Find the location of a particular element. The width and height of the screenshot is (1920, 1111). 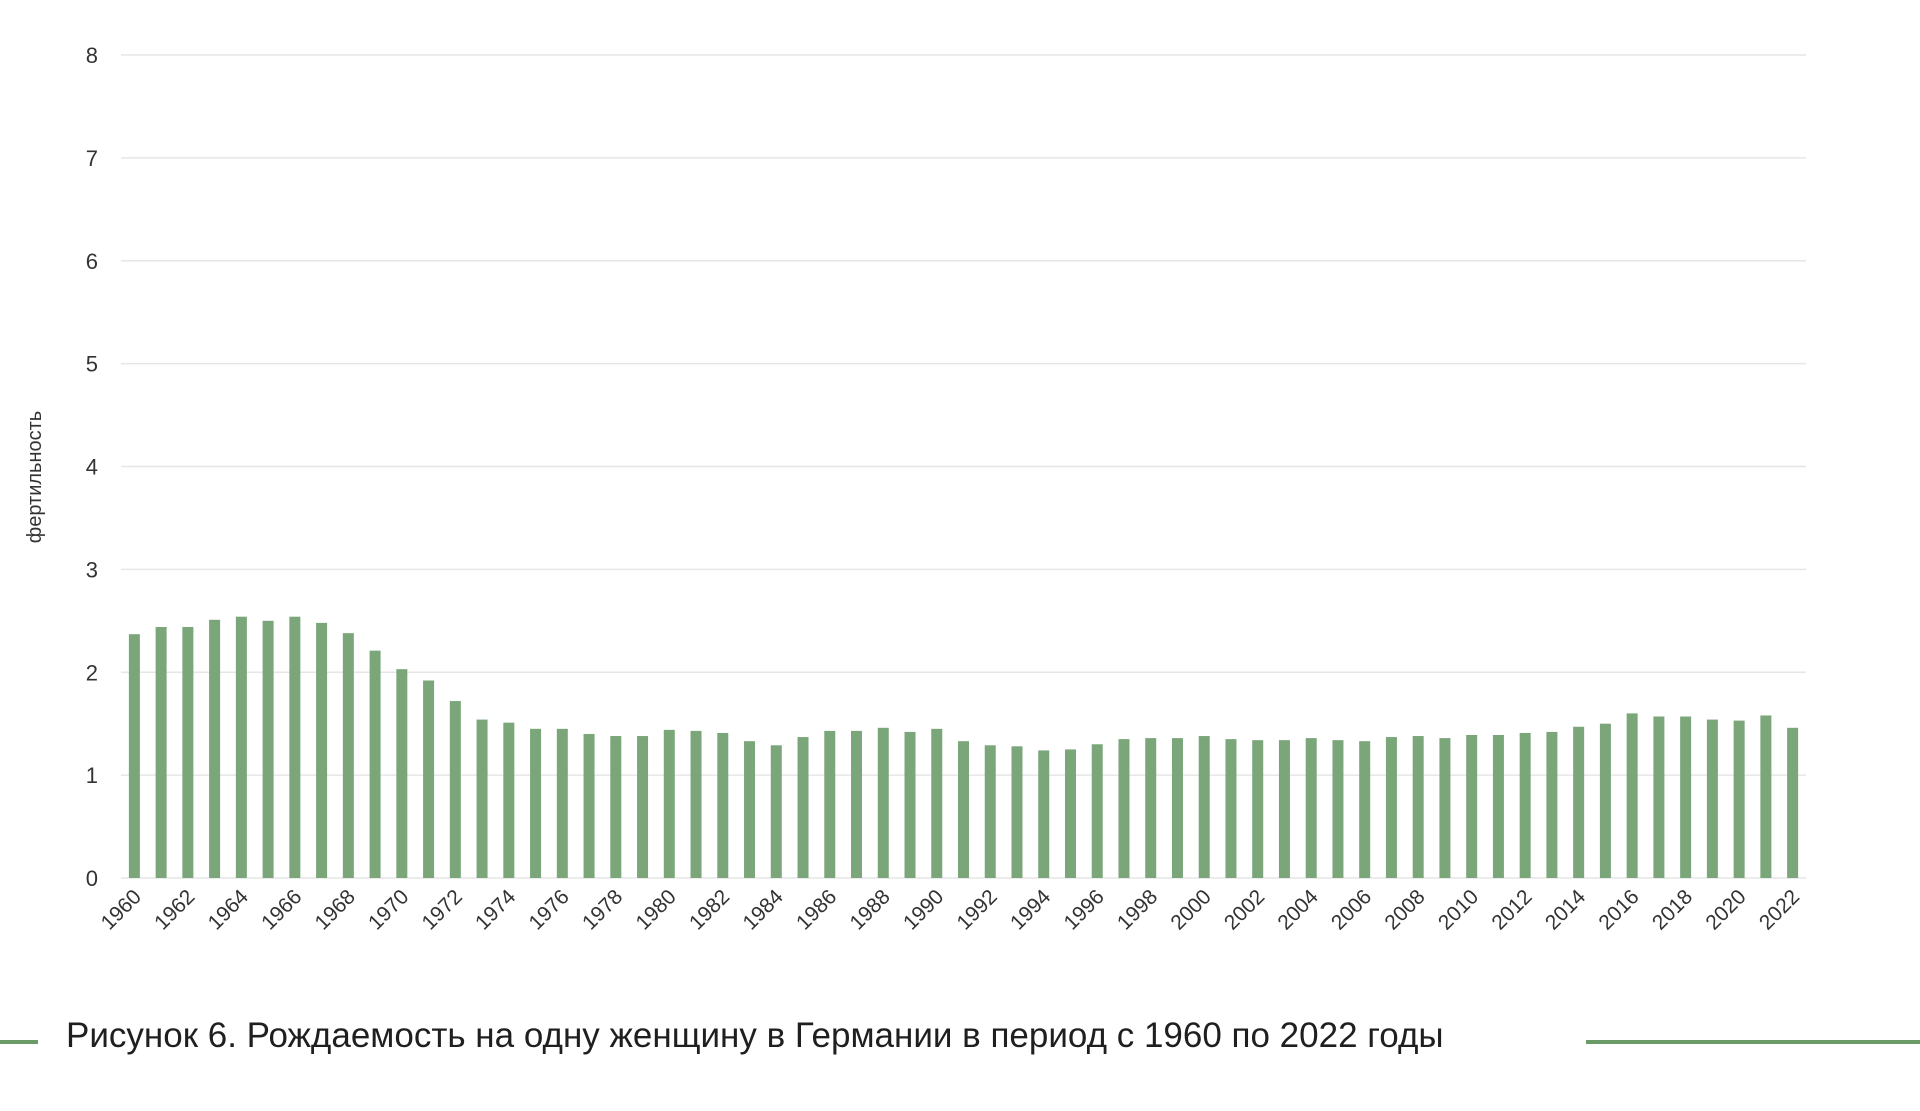

x-tick-label: 1972 is located at coordinates (442, 909).